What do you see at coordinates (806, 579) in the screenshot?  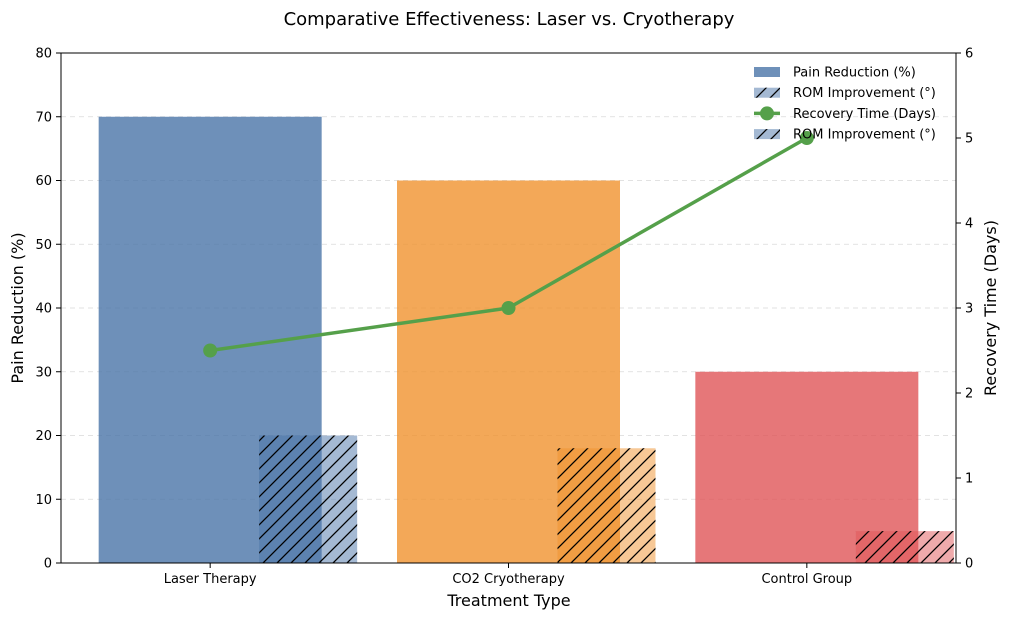 I see `x-tick-label: Control Group` at bounding box center [806, 579].